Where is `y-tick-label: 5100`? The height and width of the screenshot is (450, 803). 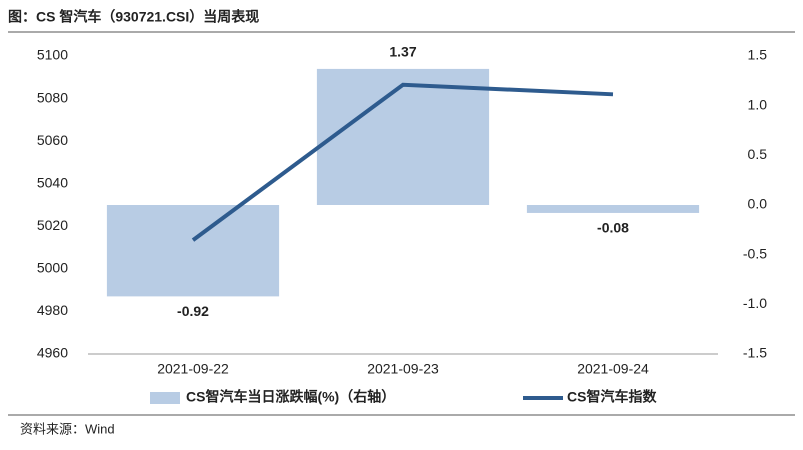
y-tick-label: 5100 is located at coordinates (52, 55).